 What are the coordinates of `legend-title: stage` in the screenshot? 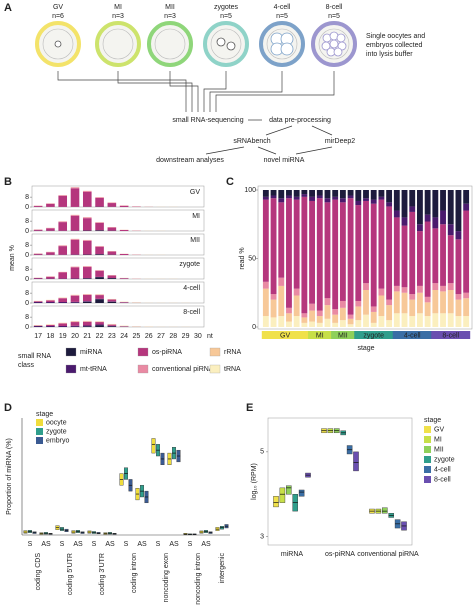 It's located at (44, 414).